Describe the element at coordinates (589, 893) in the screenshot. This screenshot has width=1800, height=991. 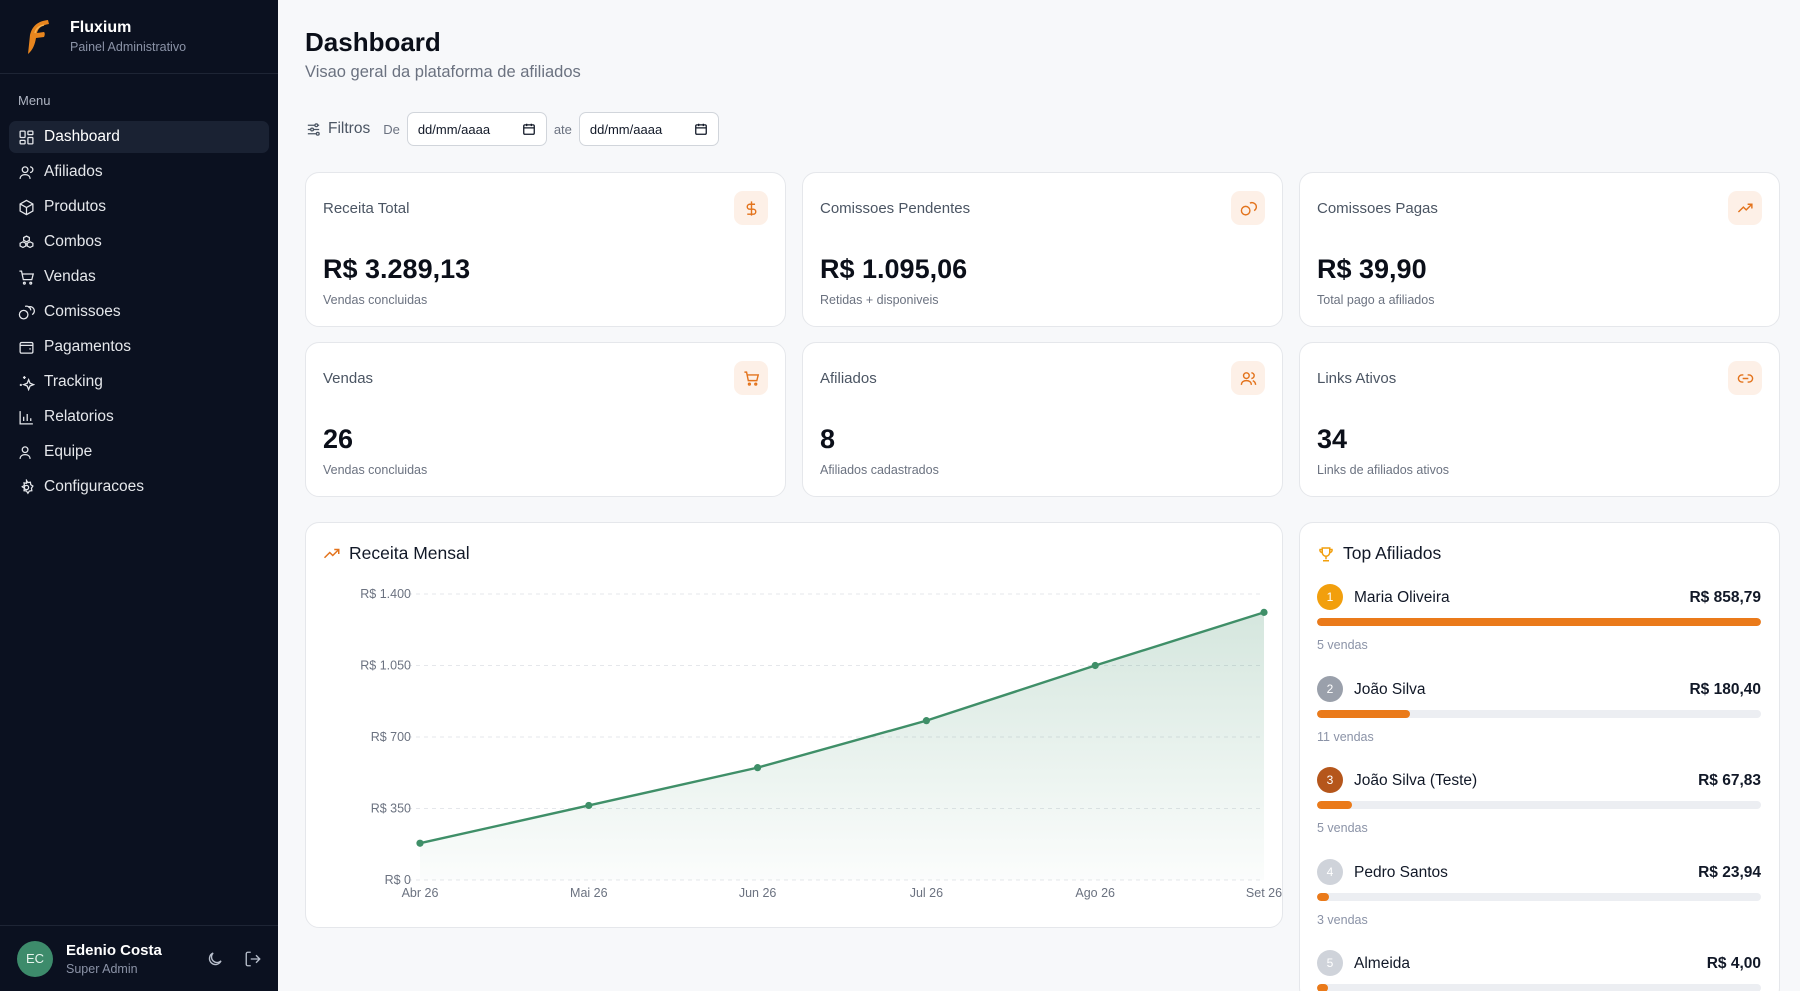
I see `x-tick-label: Mai 26` at that location.